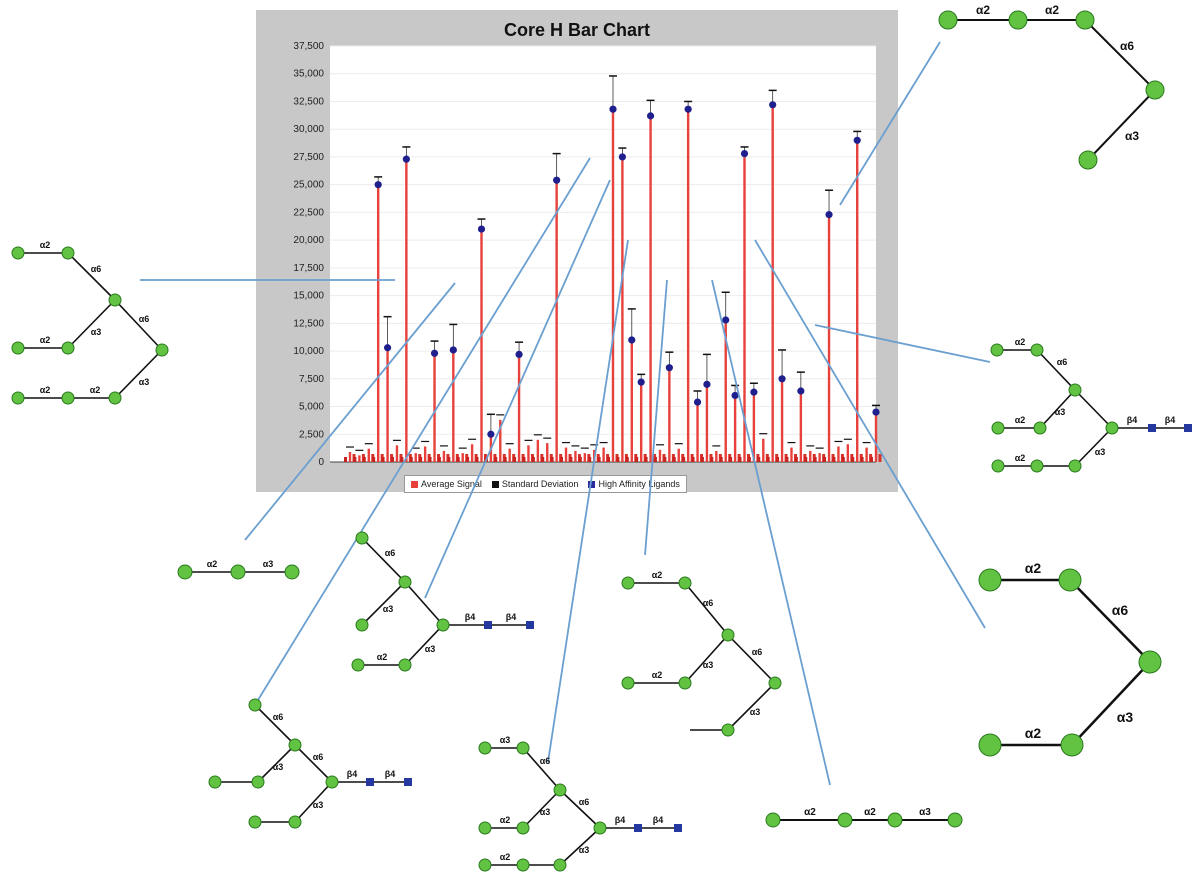 The width and height of the screenshot is (1195, 875). What do you see at coordinates (308, 74) in the screenshot?
I see `y-tick-label: 35,000` at bounding box center [308, 74].